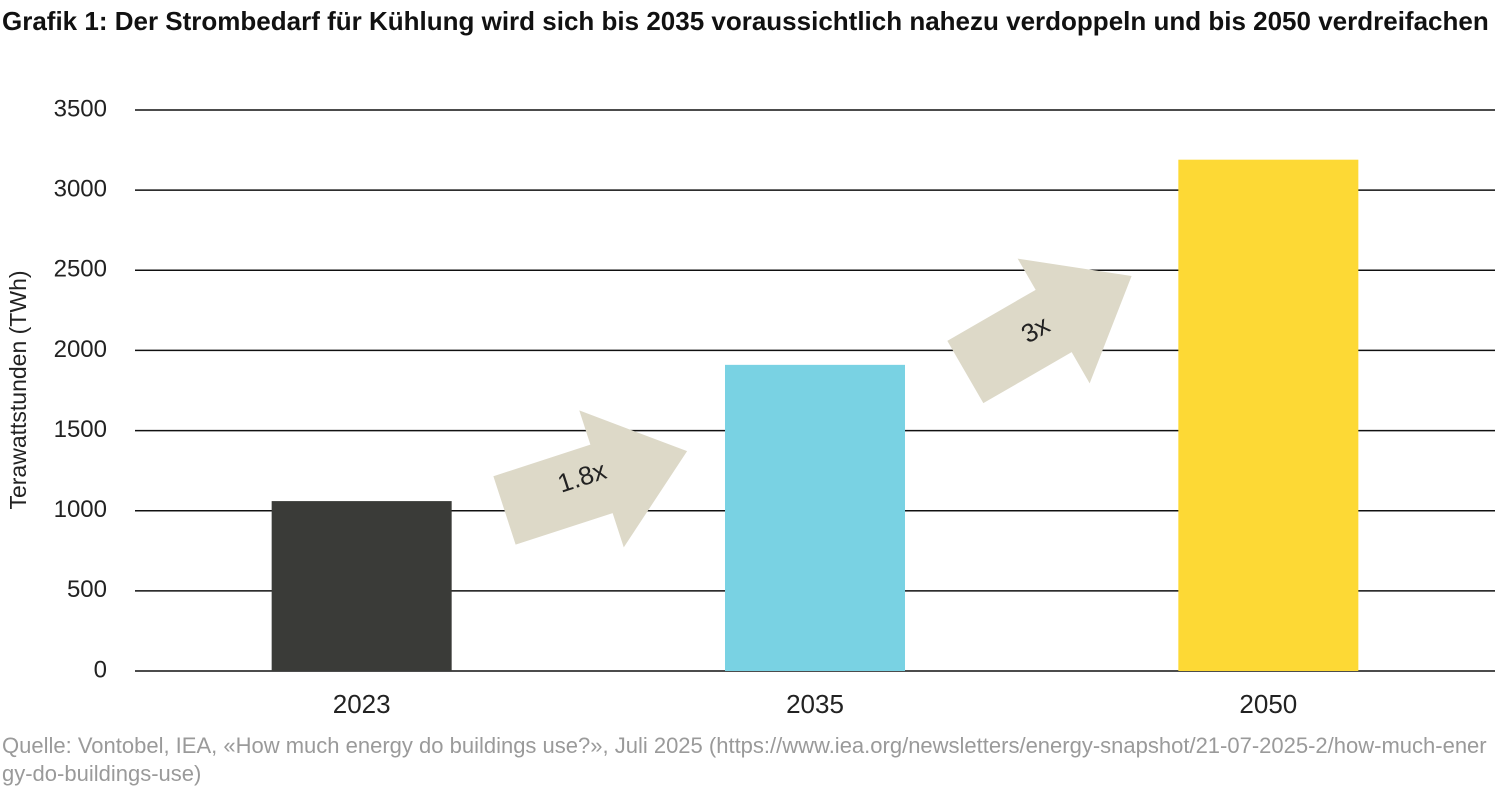 The image size is (1500, 790). Describe the element at coordinates (1039, 331) in the screenshot. I see `growth-arrow: 3x` at that location.